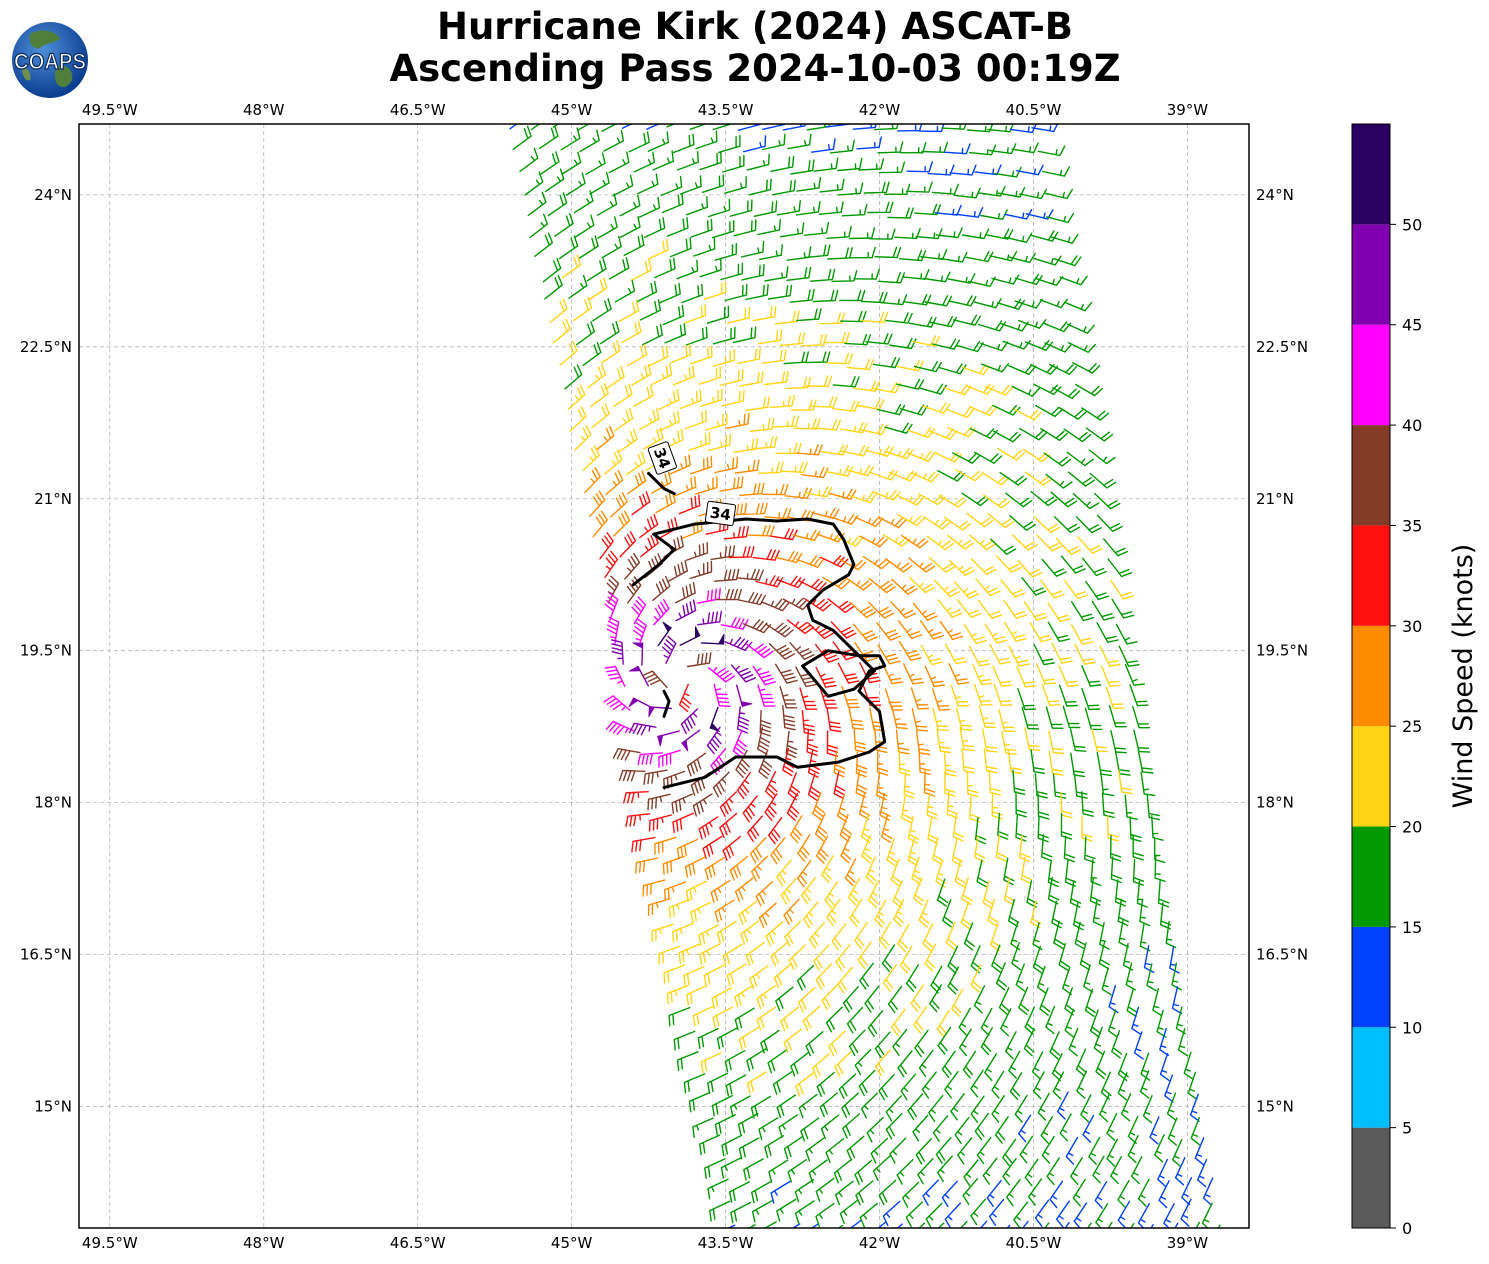 Image resolution: width=1489 pixels, height=1264 pixels. I want to click on lon-tick-label-top: 39°W, so click(1188, 110).